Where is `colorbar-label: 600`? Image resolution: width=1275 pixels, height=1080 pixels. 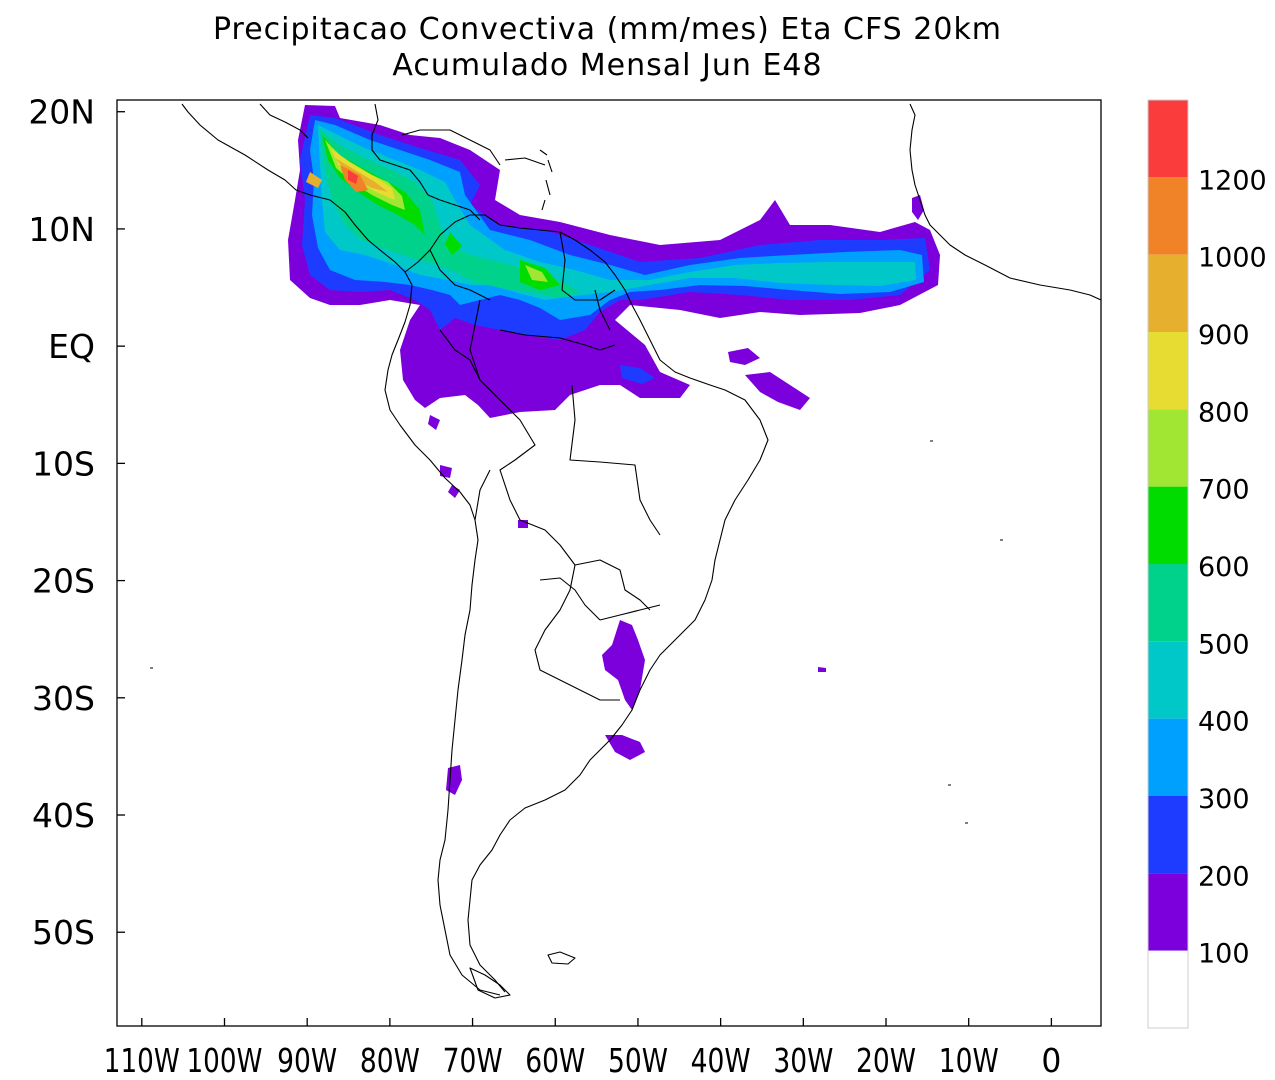 colorbar-label: 600 is located at coordinates (1224, 567).